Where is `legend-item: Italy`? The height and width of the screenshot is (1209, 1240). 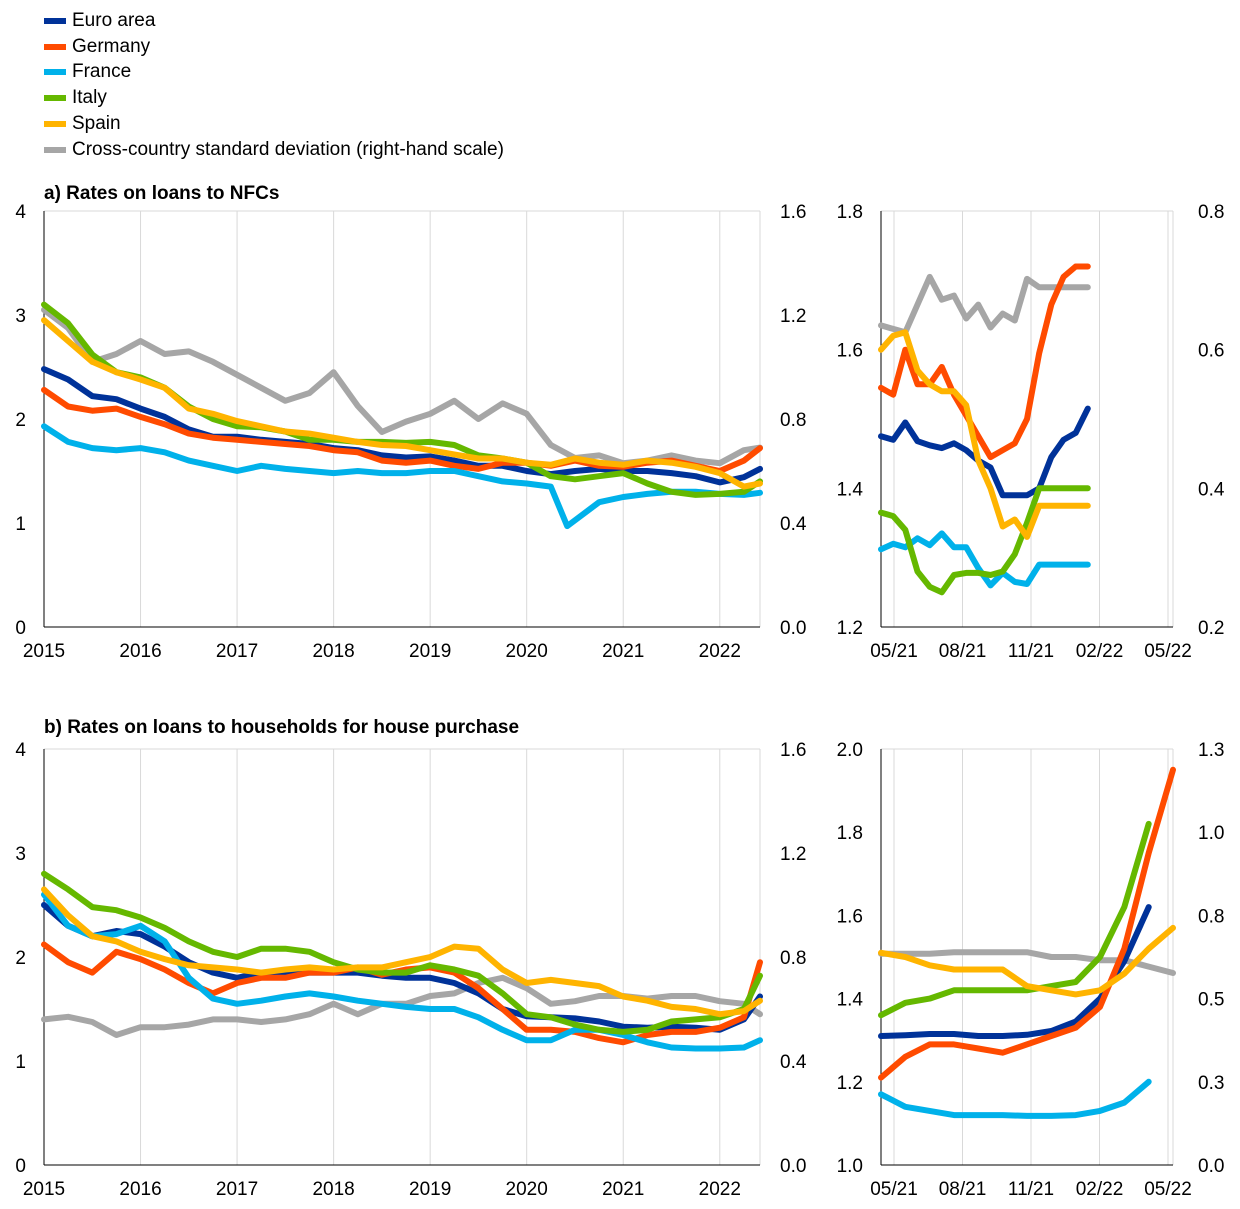
legend-item: Italy is located at coordinates (274, 98).